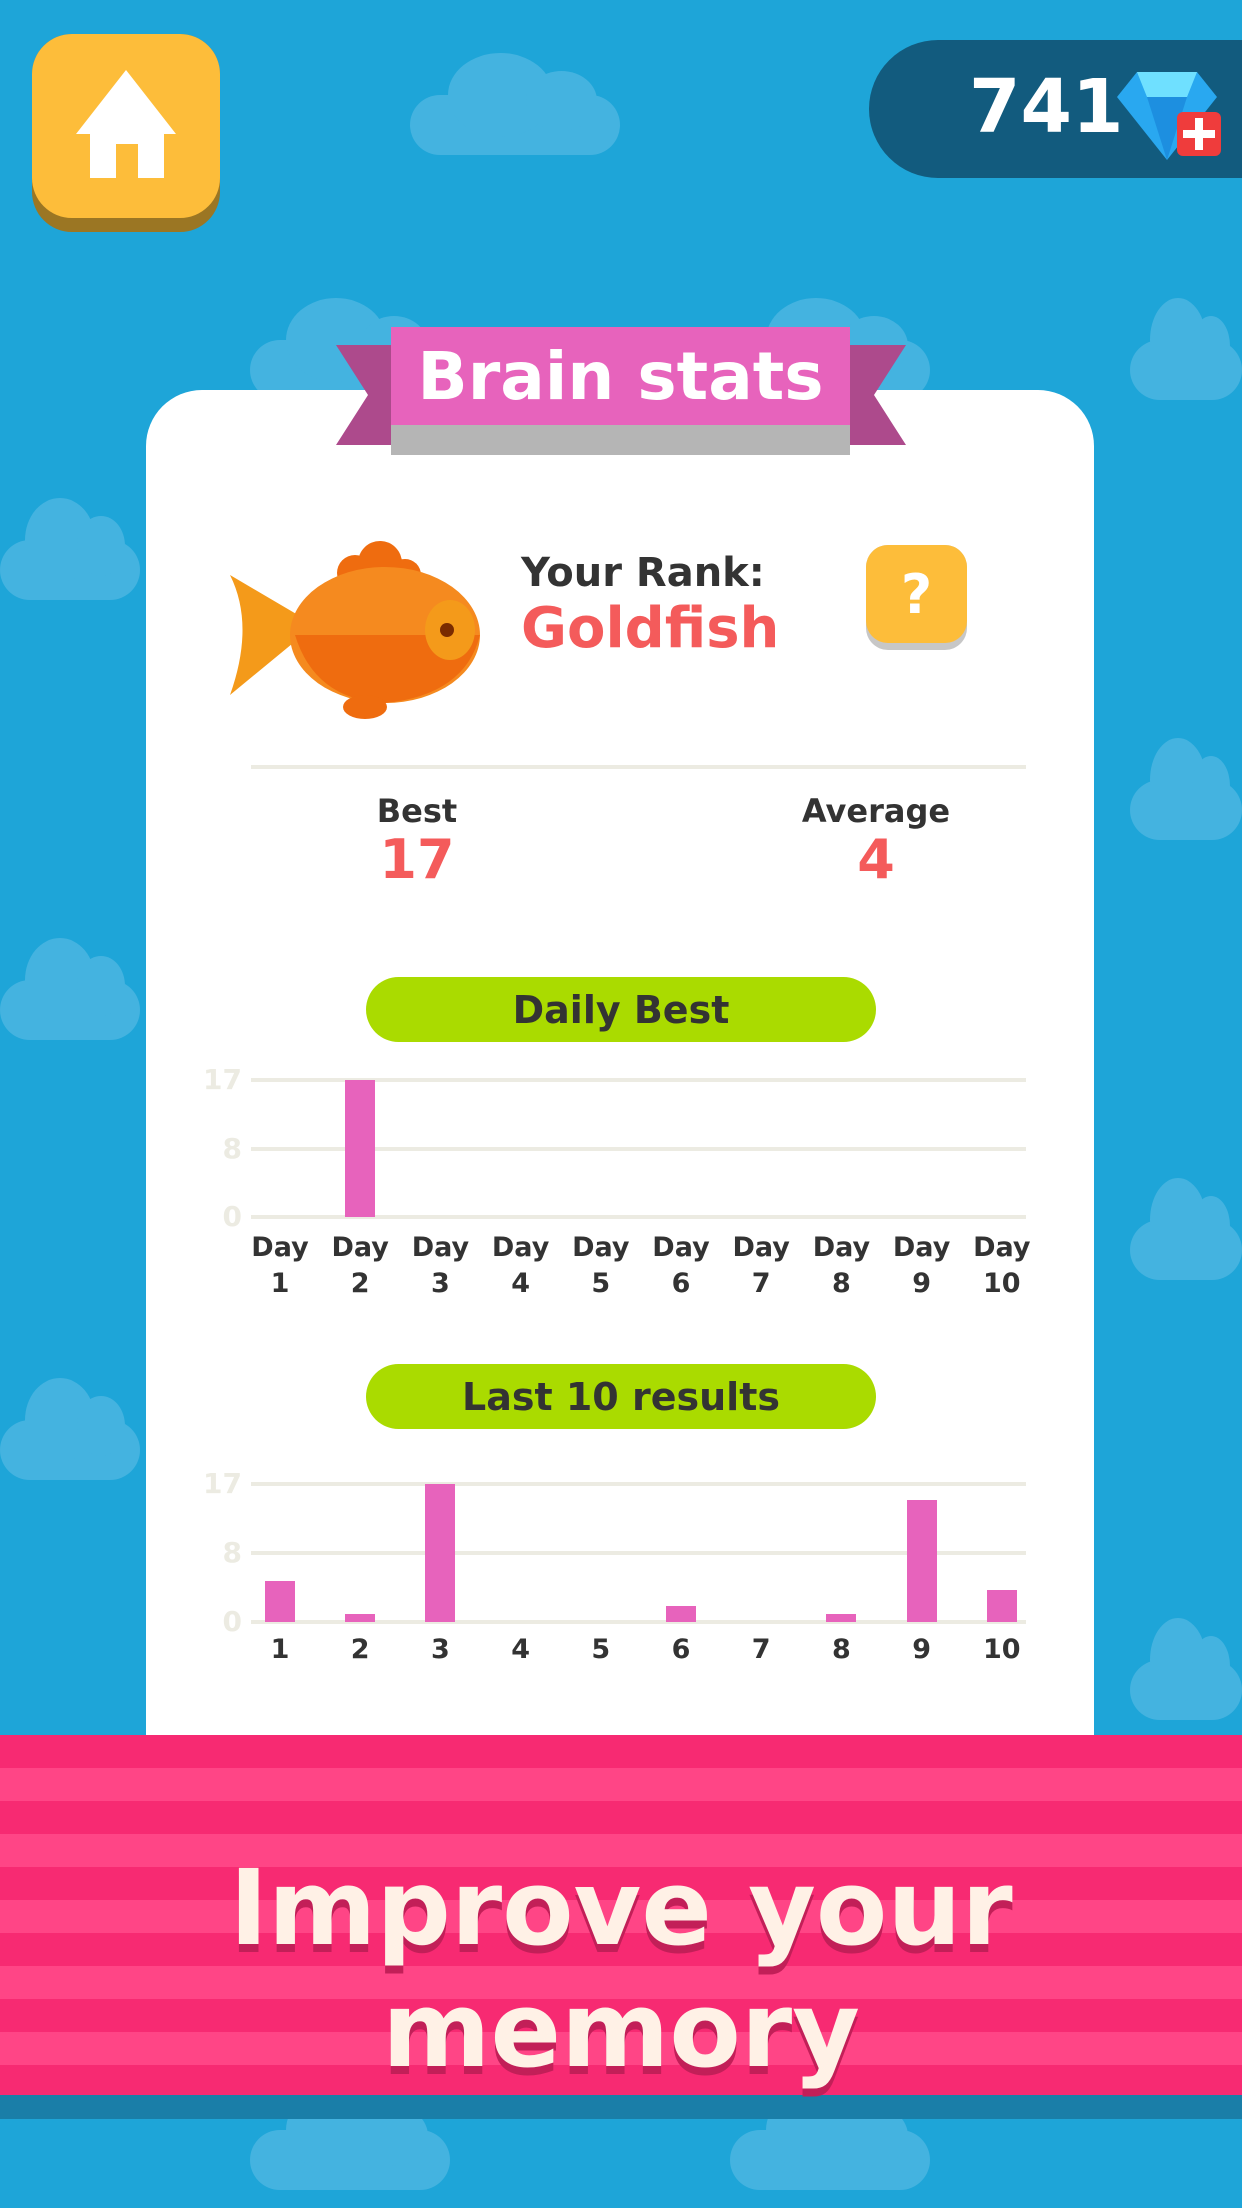  Describe the element at coordinates (417, 811) in the screenshot. I see `best-label: Best` at that location.